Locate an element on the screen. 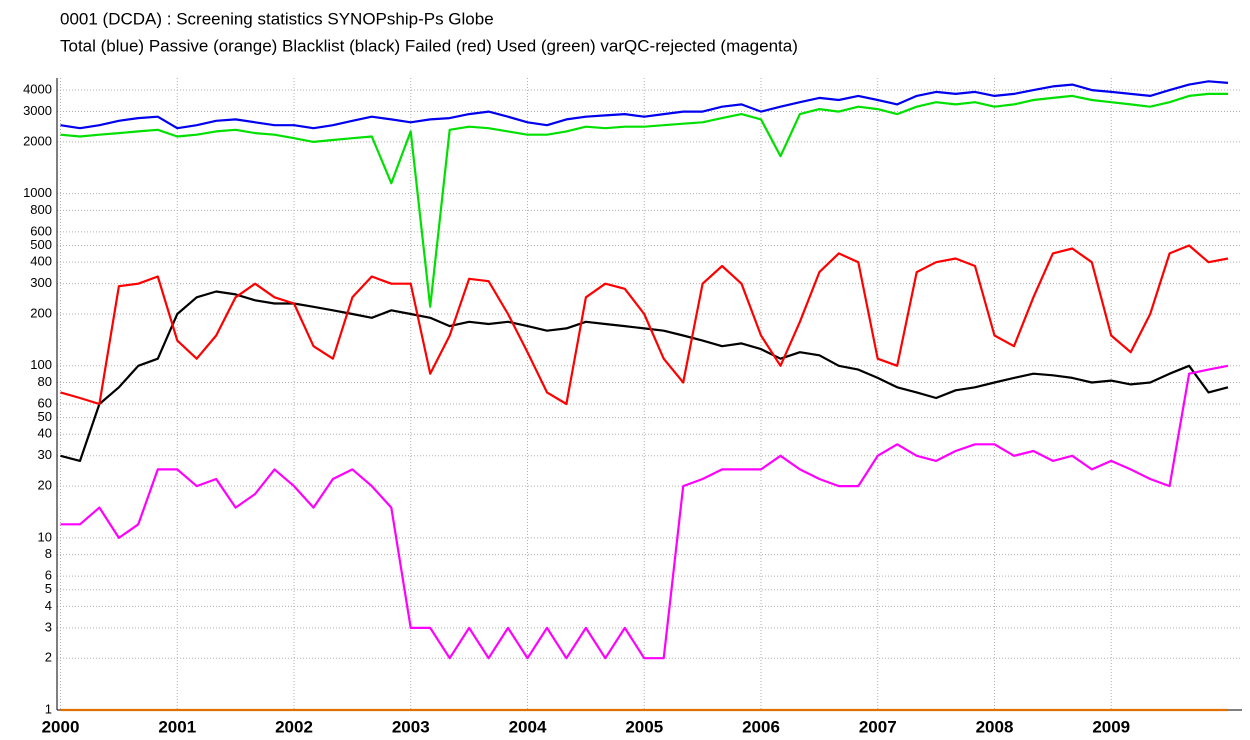 This screenshot has height=740, width=1250. y-tick-label: 30 is located at coordinates (45, 454).